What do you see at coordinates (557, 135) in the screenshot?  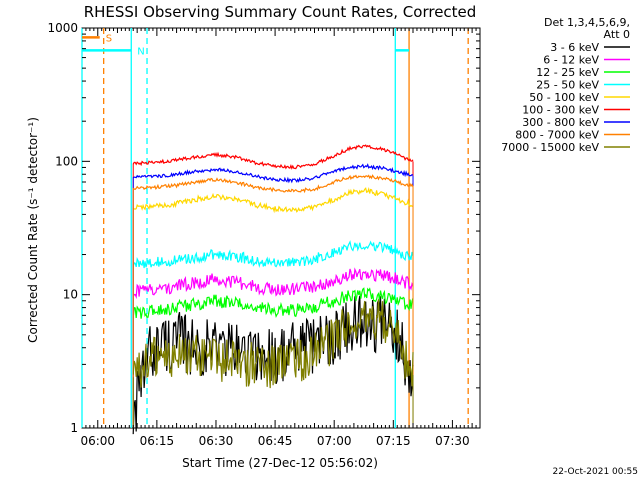 I see `legend-label: 800 - 7000 keV` at bounding box center [557, 135].